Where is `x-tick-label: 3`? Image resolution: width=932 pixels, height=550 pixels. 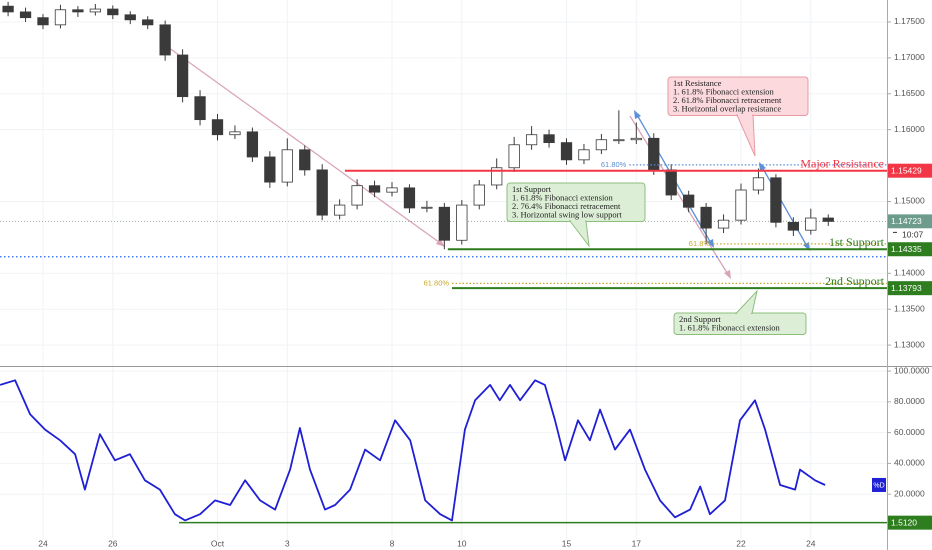 x-tick-label: 3 is located at coordinates (287, 543).